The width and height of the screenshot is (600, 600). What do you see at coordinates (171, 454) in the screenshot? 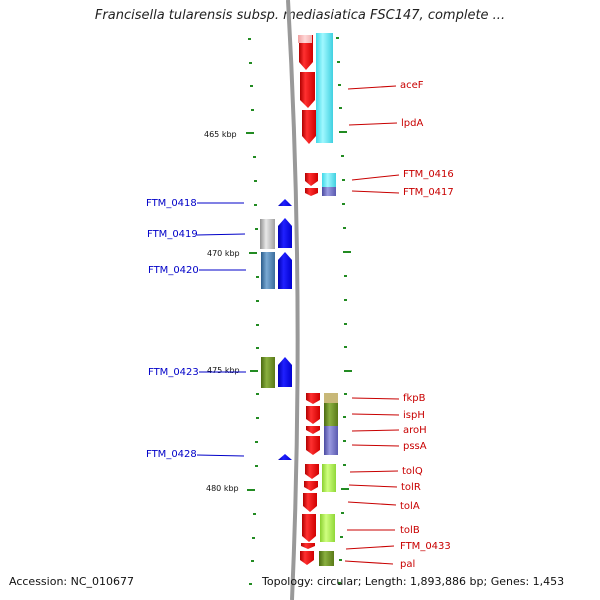
I see `gene-label-ftm0428: FTM_0428` at bounding box center [171, 454].